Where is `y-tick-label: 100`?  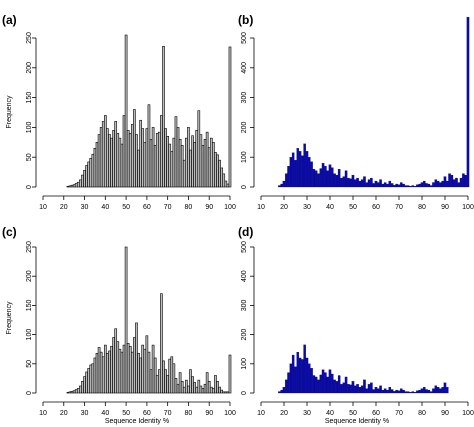 y-tick-label: 100 is located at coordinates (244, 364).